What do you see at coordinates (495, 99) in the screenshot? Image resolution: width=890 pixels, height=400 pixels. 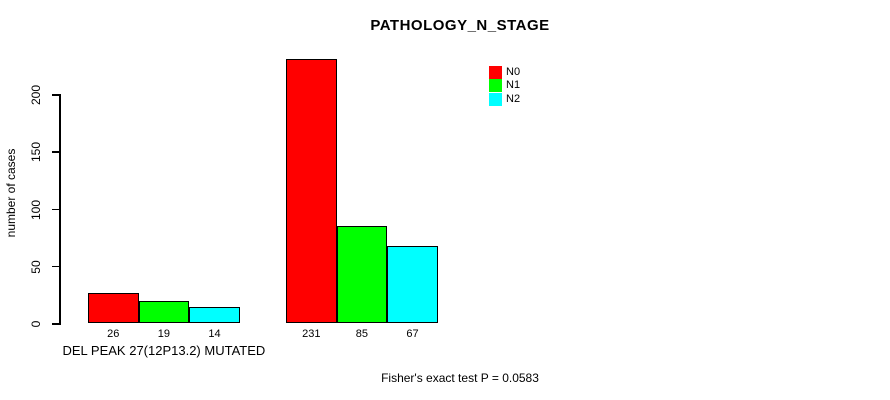 I see `legend-swatch-n2` at bounding box center [495, 99].